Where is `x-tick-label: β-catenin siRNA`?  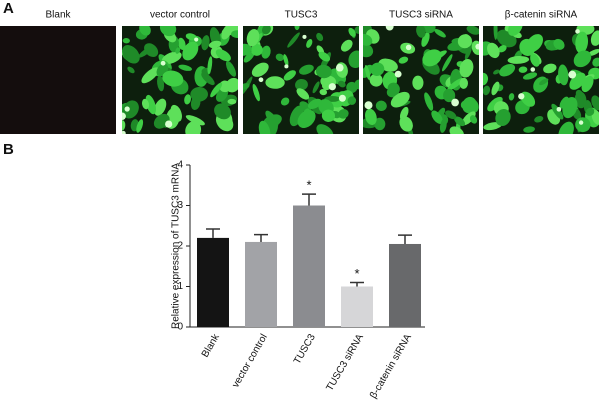
x-tick-label: β-catenin siRNA is located at coordinates (391, 366).